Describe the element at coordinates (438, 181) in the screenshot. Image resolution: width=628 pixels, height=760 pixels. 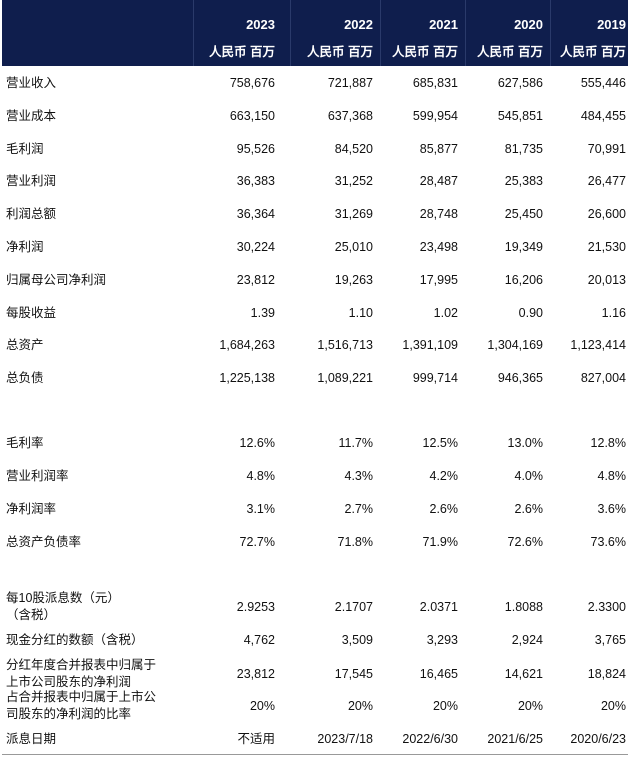
I see `cell-value: 28,487` at that location.